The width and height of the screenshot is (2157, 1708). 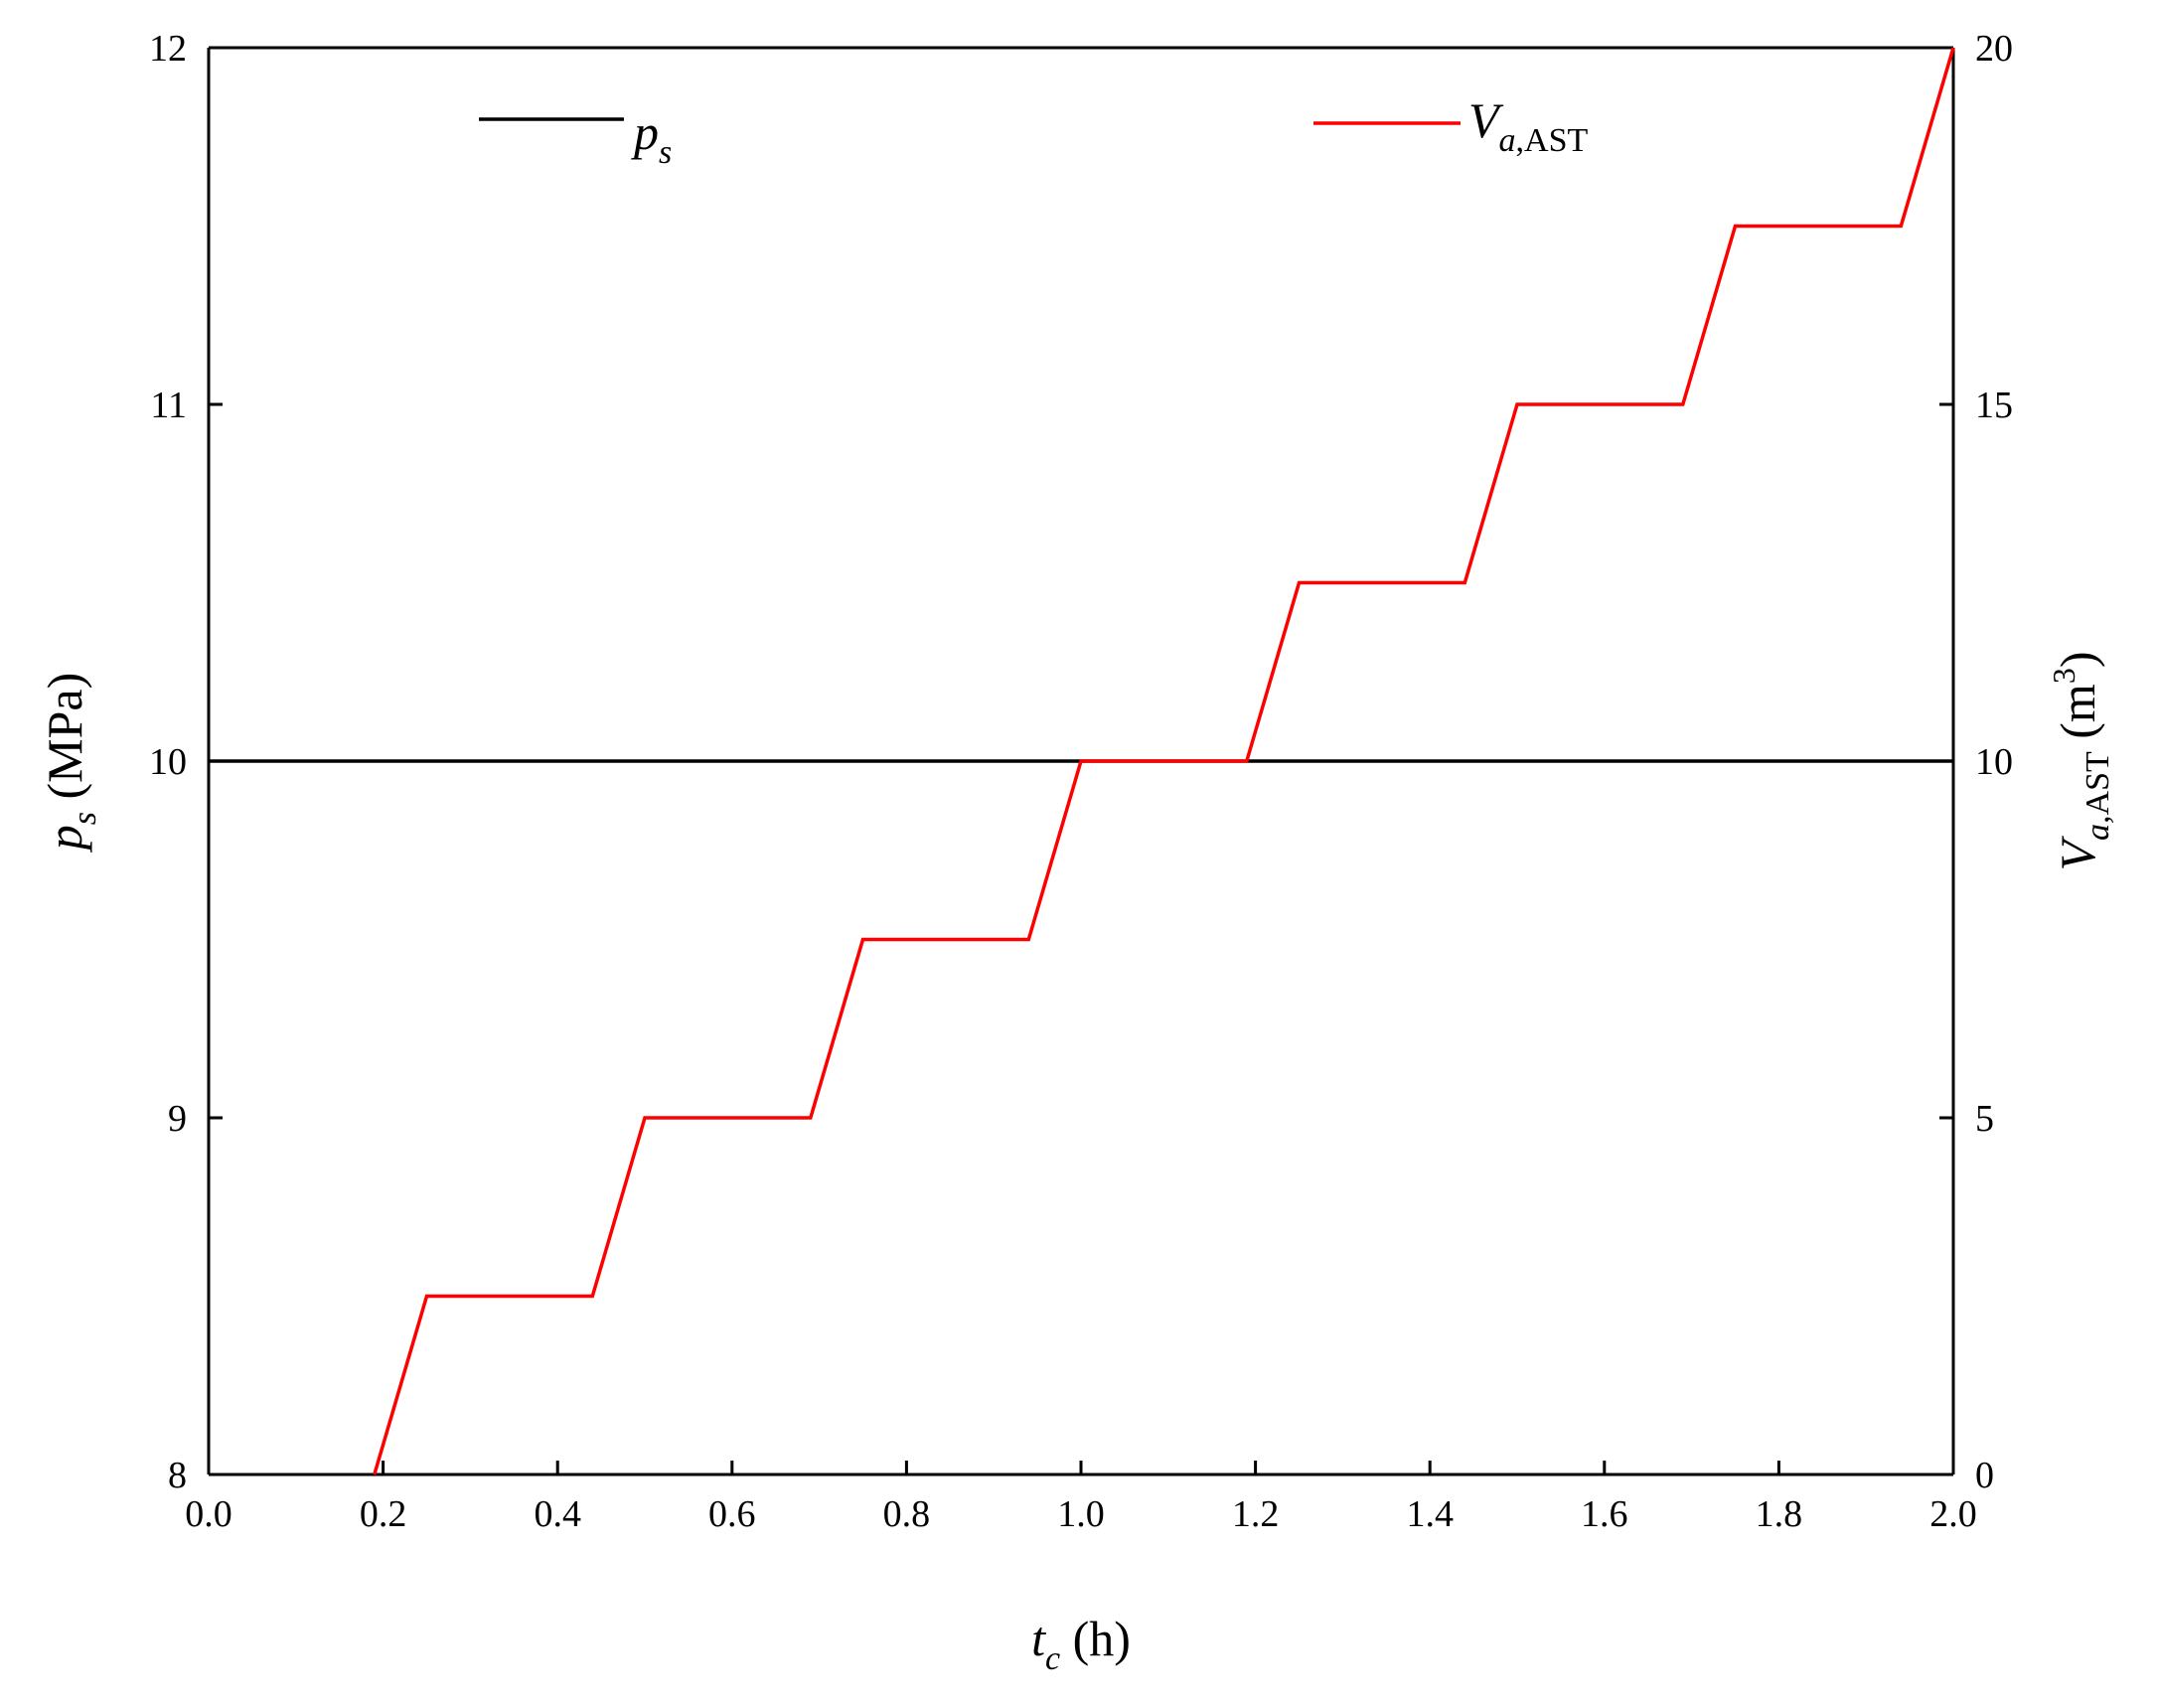 I want to click on y-left-title-sub: s, so click(x=85, y=818).